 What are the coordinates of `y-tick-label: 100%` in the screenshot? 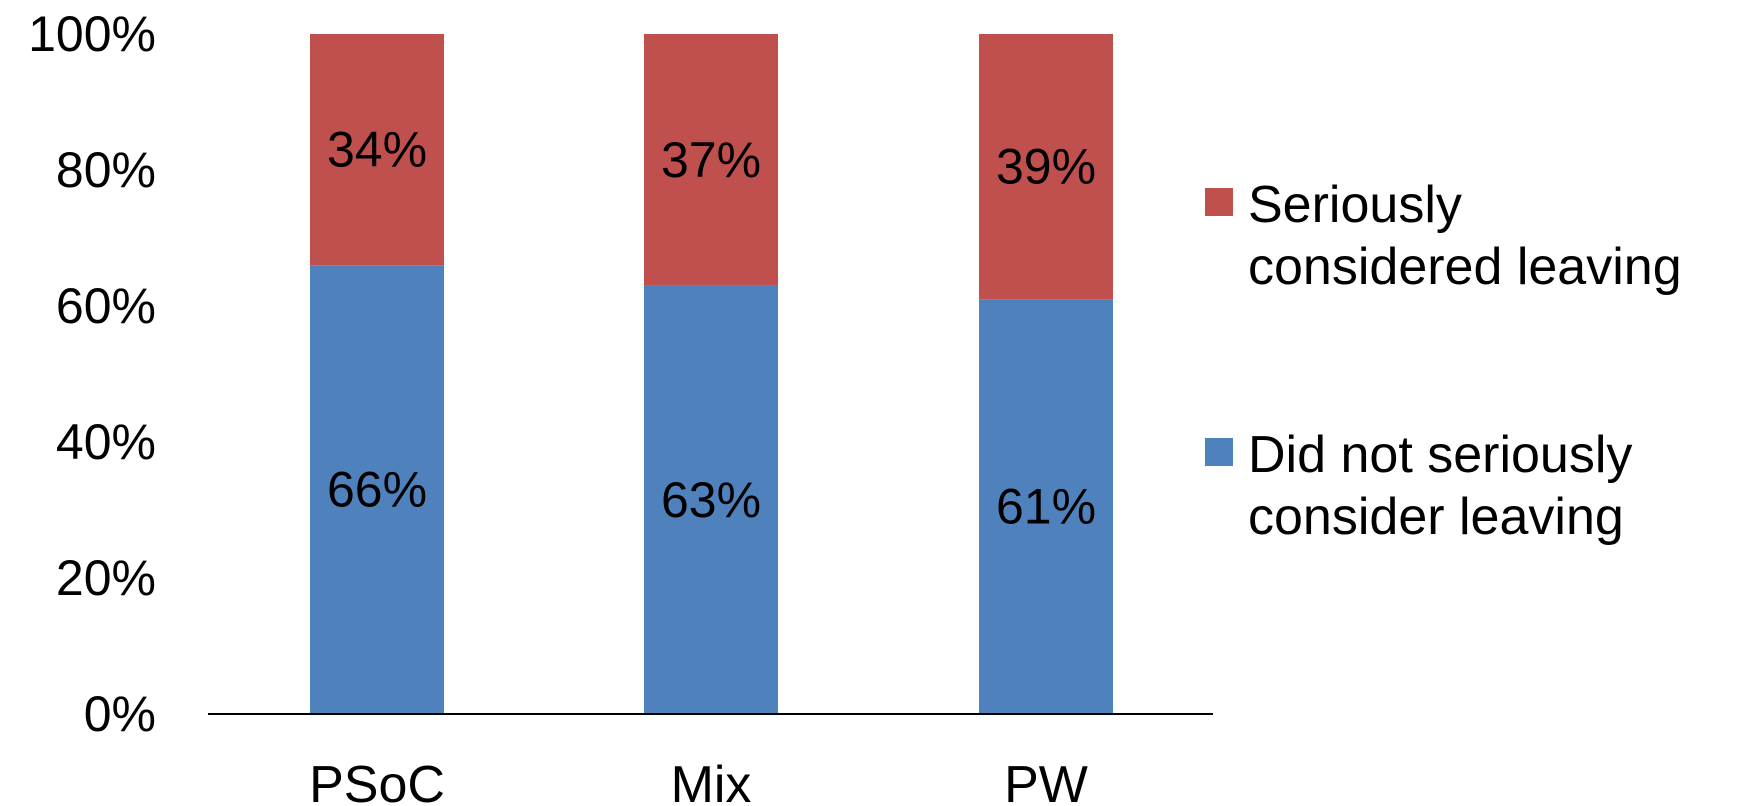 It's located at (92, 34).